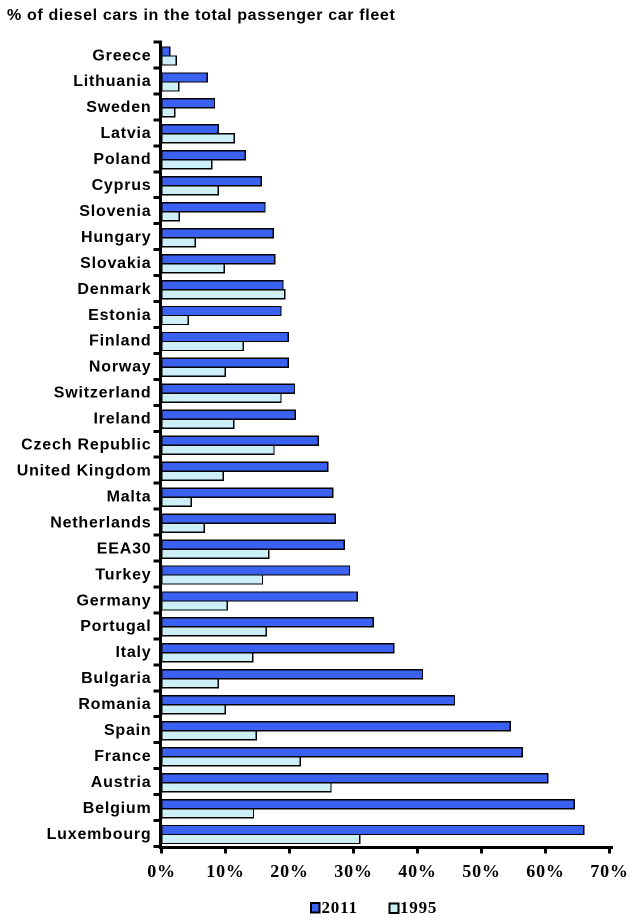 The width and height of the screenshot is (639, 920). What do you see at coordinates (121, 55) in the screenshot?
I see `svg-text: Greece` at bounding box center [121, 55].